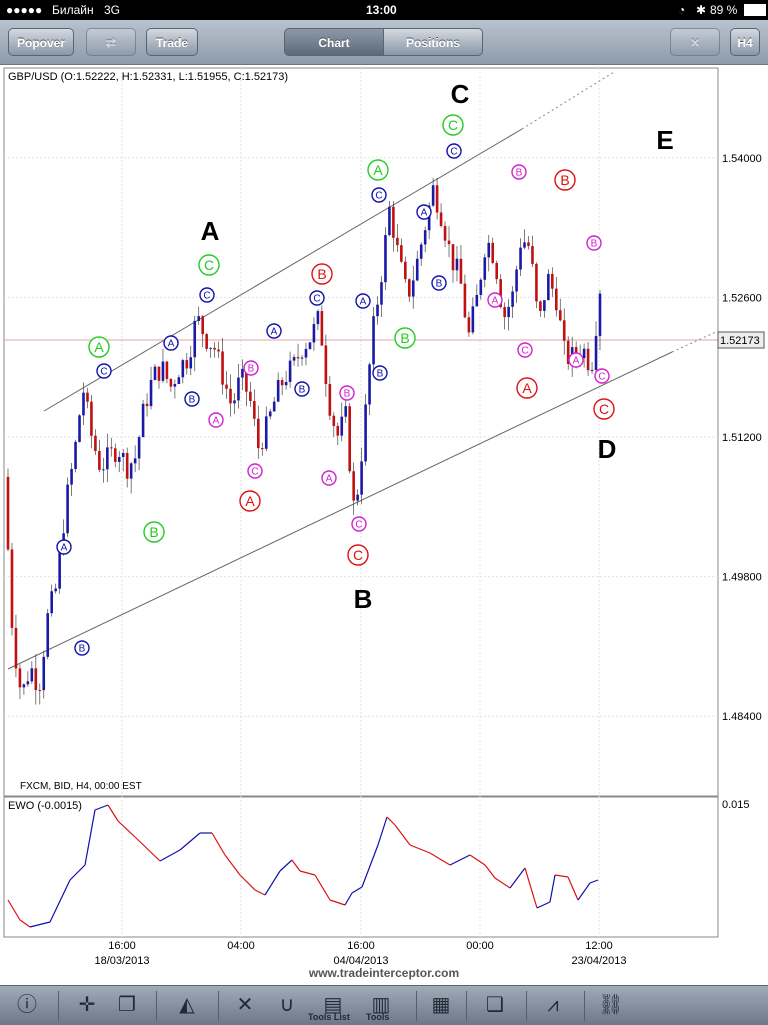  I want to click on info-icon: ⓘ, so click(27, 1005).